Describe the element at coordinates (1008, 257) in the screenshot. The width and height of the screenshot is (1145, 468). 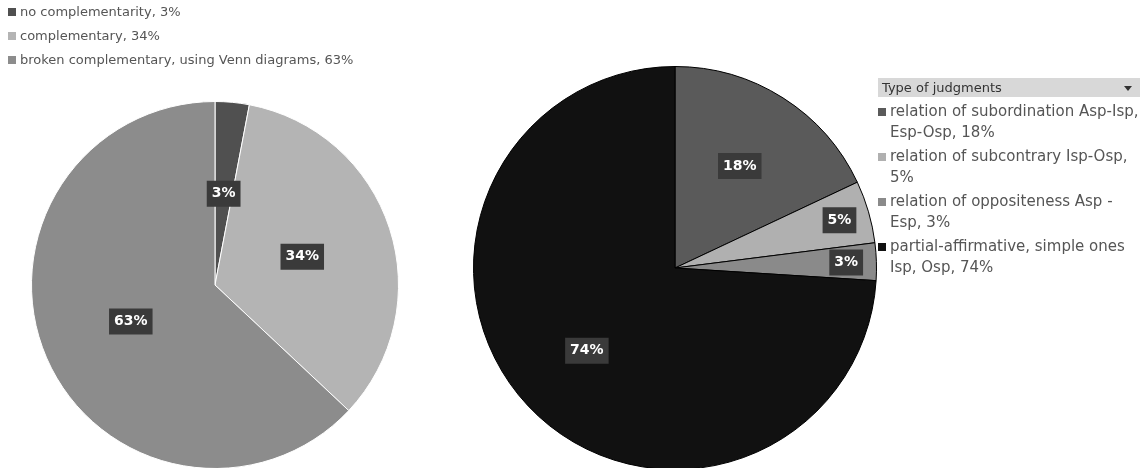
I see `legend-label: partial-affirmative, simple ones Isp, Osp, 74%` at that location.